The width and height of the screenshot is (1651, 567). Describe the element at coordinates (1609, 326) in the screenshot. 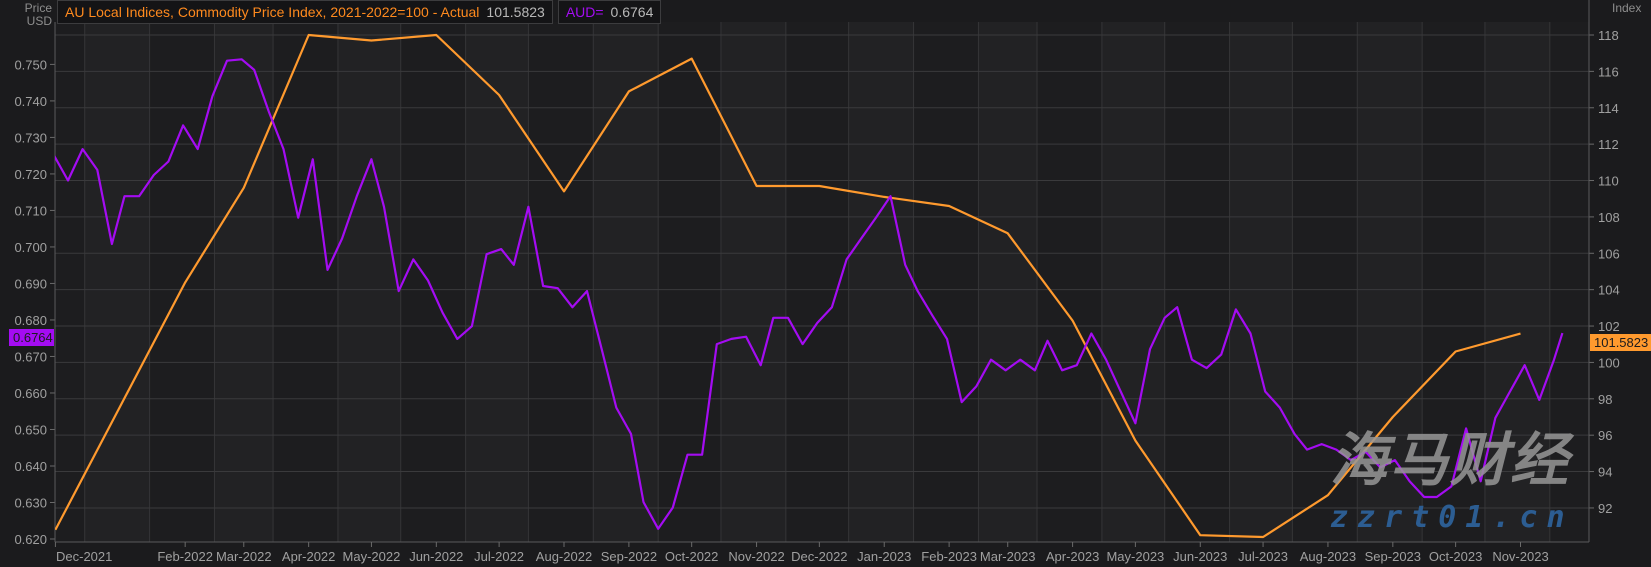

I see `right-axis-tick-label: 102` at that location.